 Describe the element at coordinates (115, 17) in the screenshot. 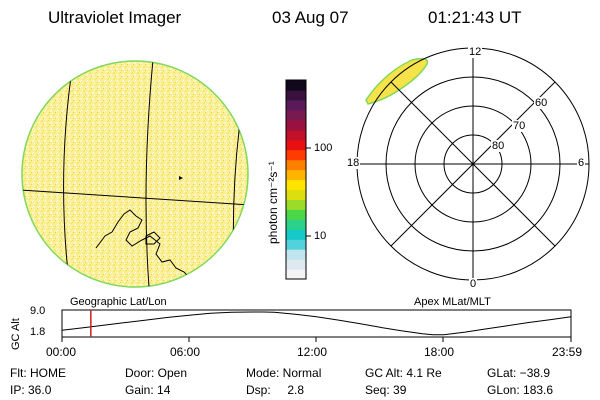

I see `instrument-title: Ultraviolet Imager` at that location.